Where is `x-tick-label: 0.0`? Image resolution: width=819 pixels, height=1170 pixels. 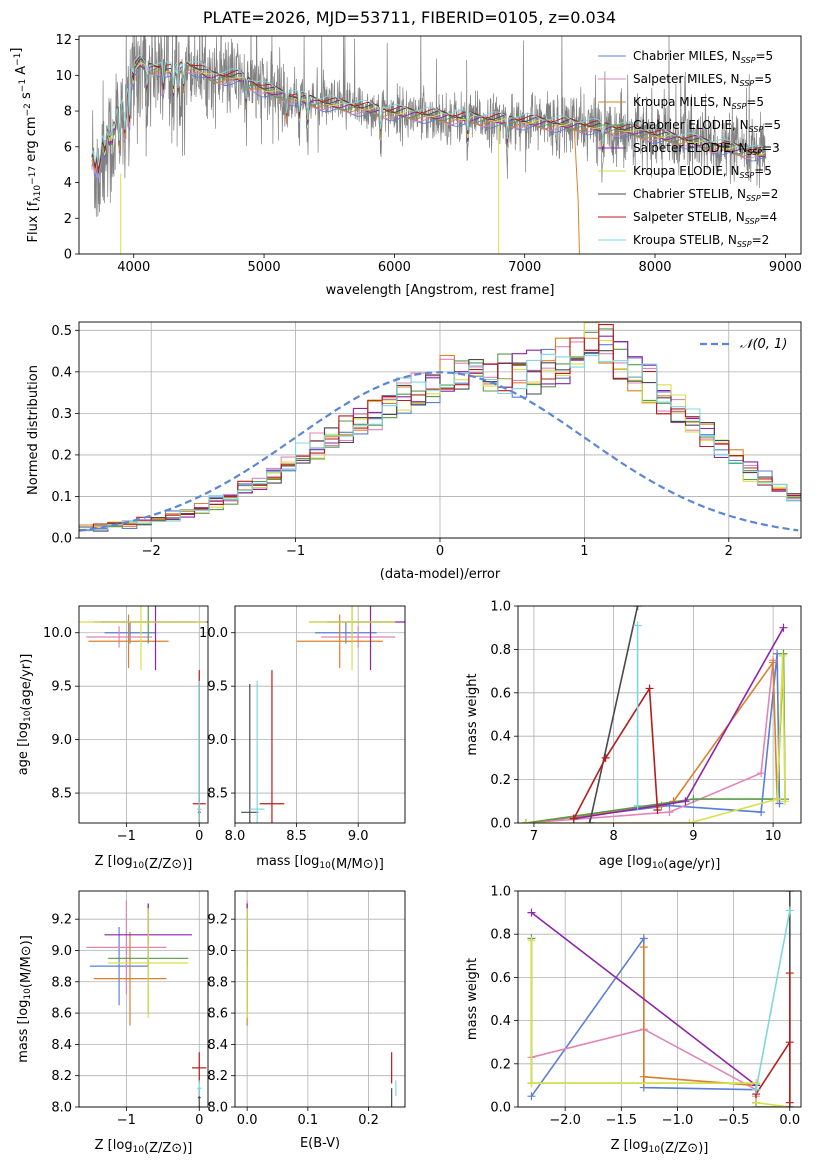 x-tick-label: 0.0 is located at coordinates (247, 1120).